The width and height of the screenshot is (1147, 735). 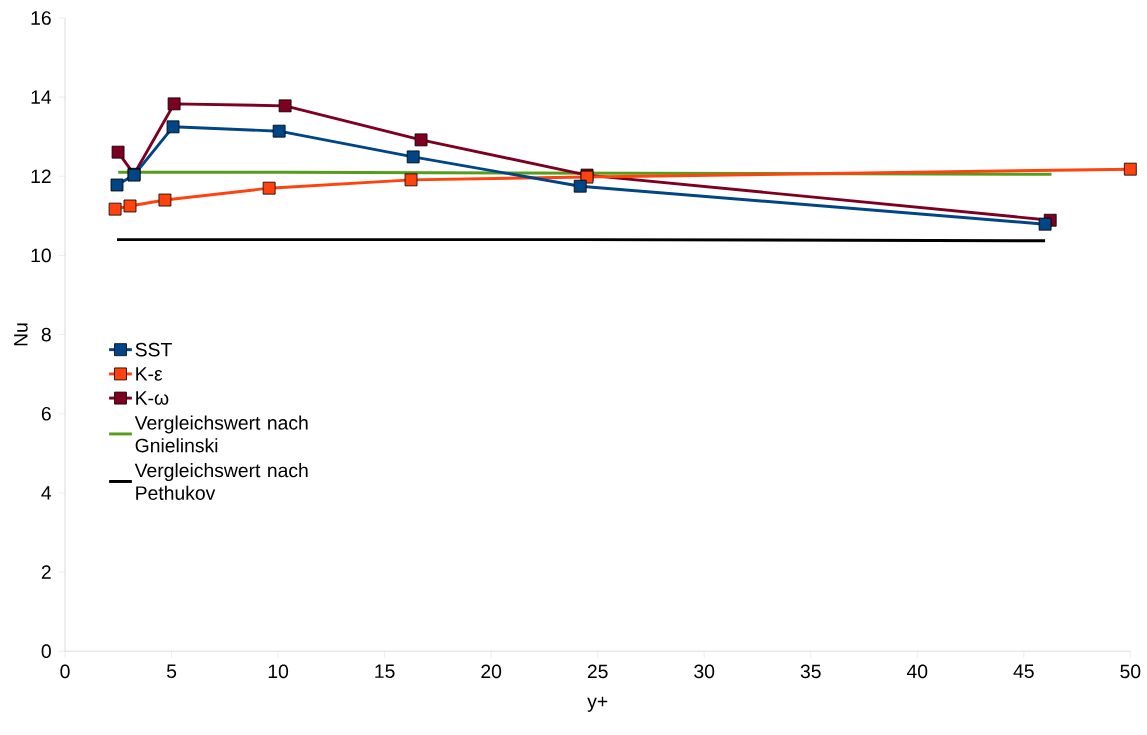 I want to click on legend-label: Vergleichswert nach Gnielinski, so click(x=221, y=434).